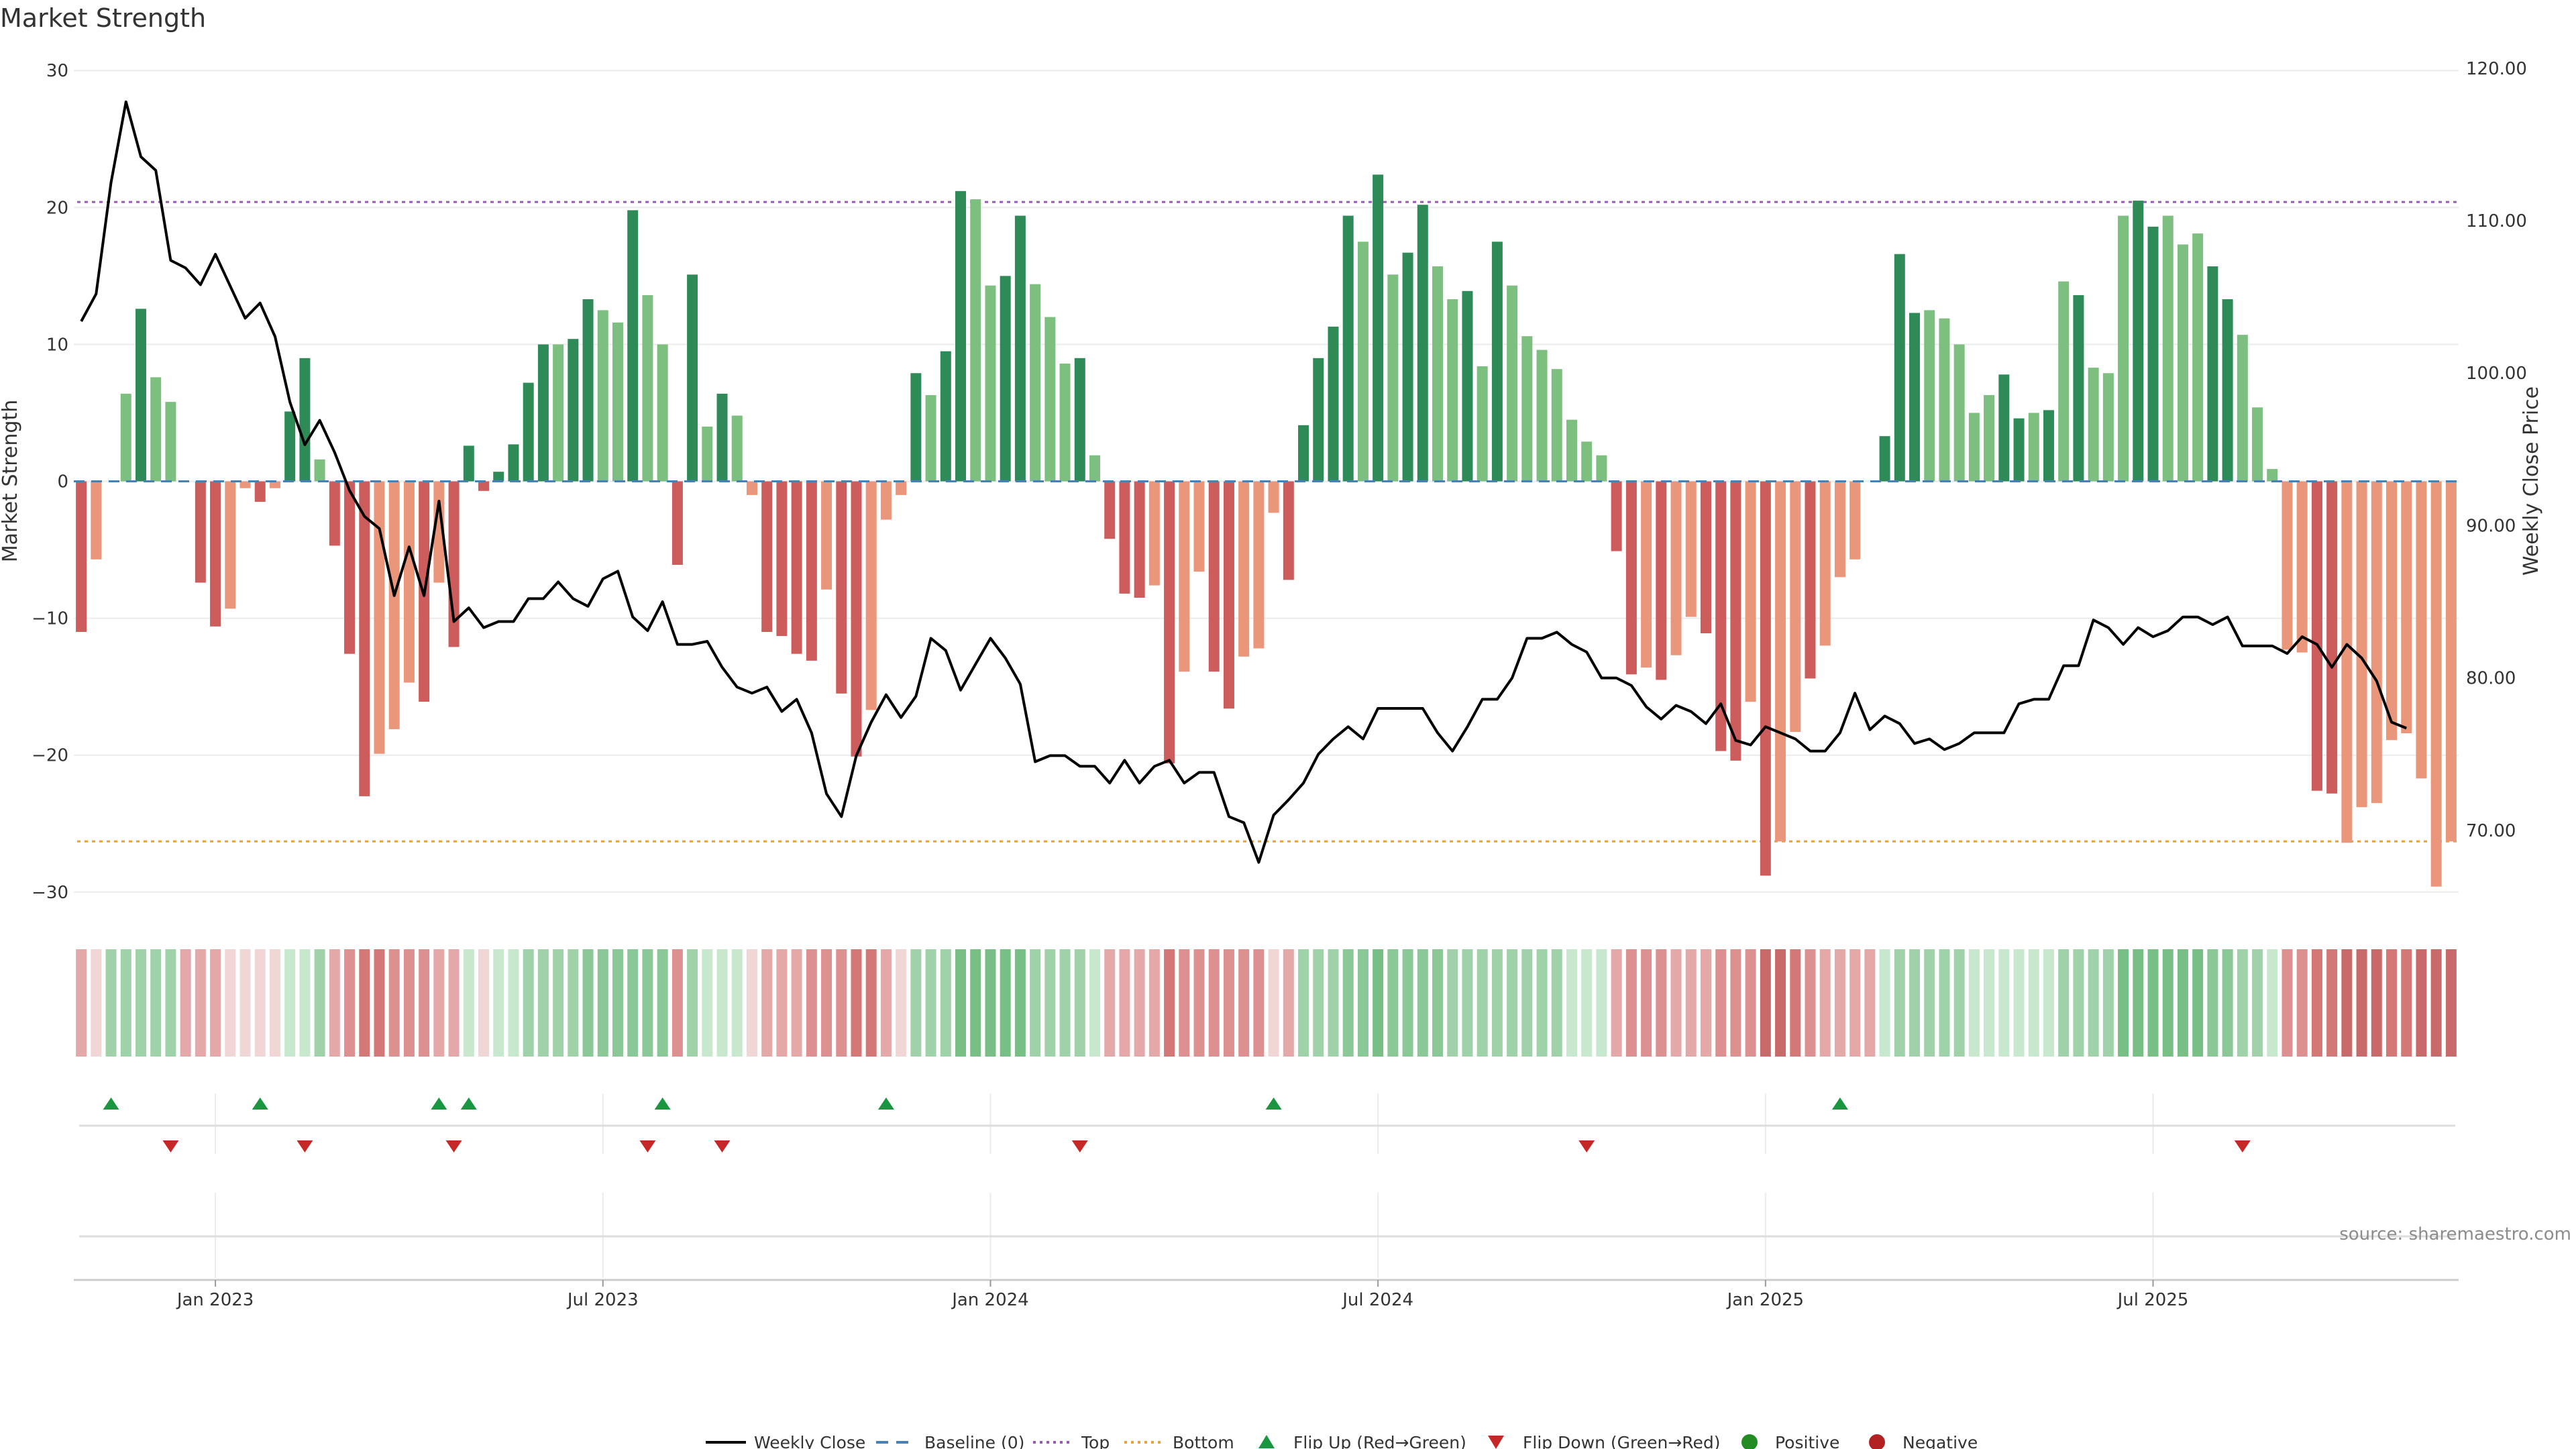 Image resolution: width=2576 pixels, height=1449 pixels. I want to click on y-axis-right-title: Weekly Close Price, so click(2531, 481).